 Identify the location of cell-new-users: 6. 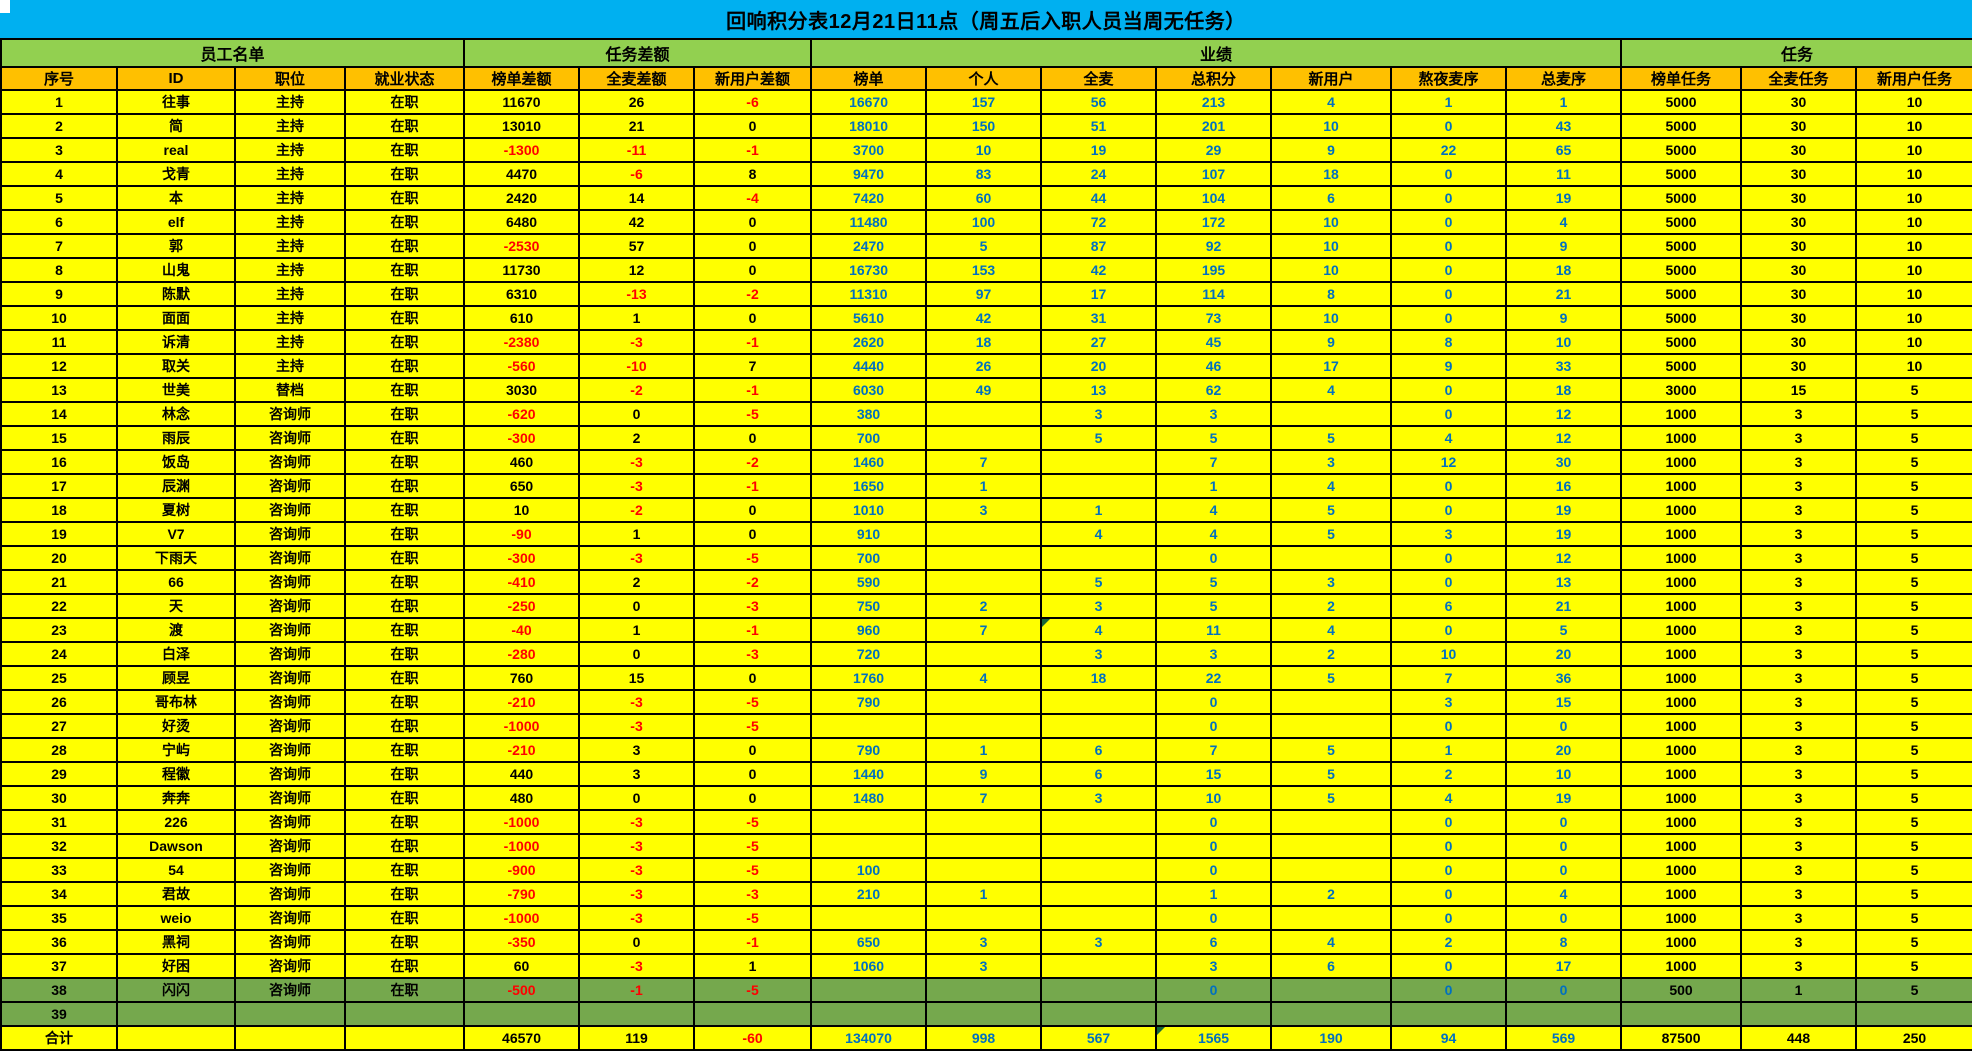
(1331, 198).